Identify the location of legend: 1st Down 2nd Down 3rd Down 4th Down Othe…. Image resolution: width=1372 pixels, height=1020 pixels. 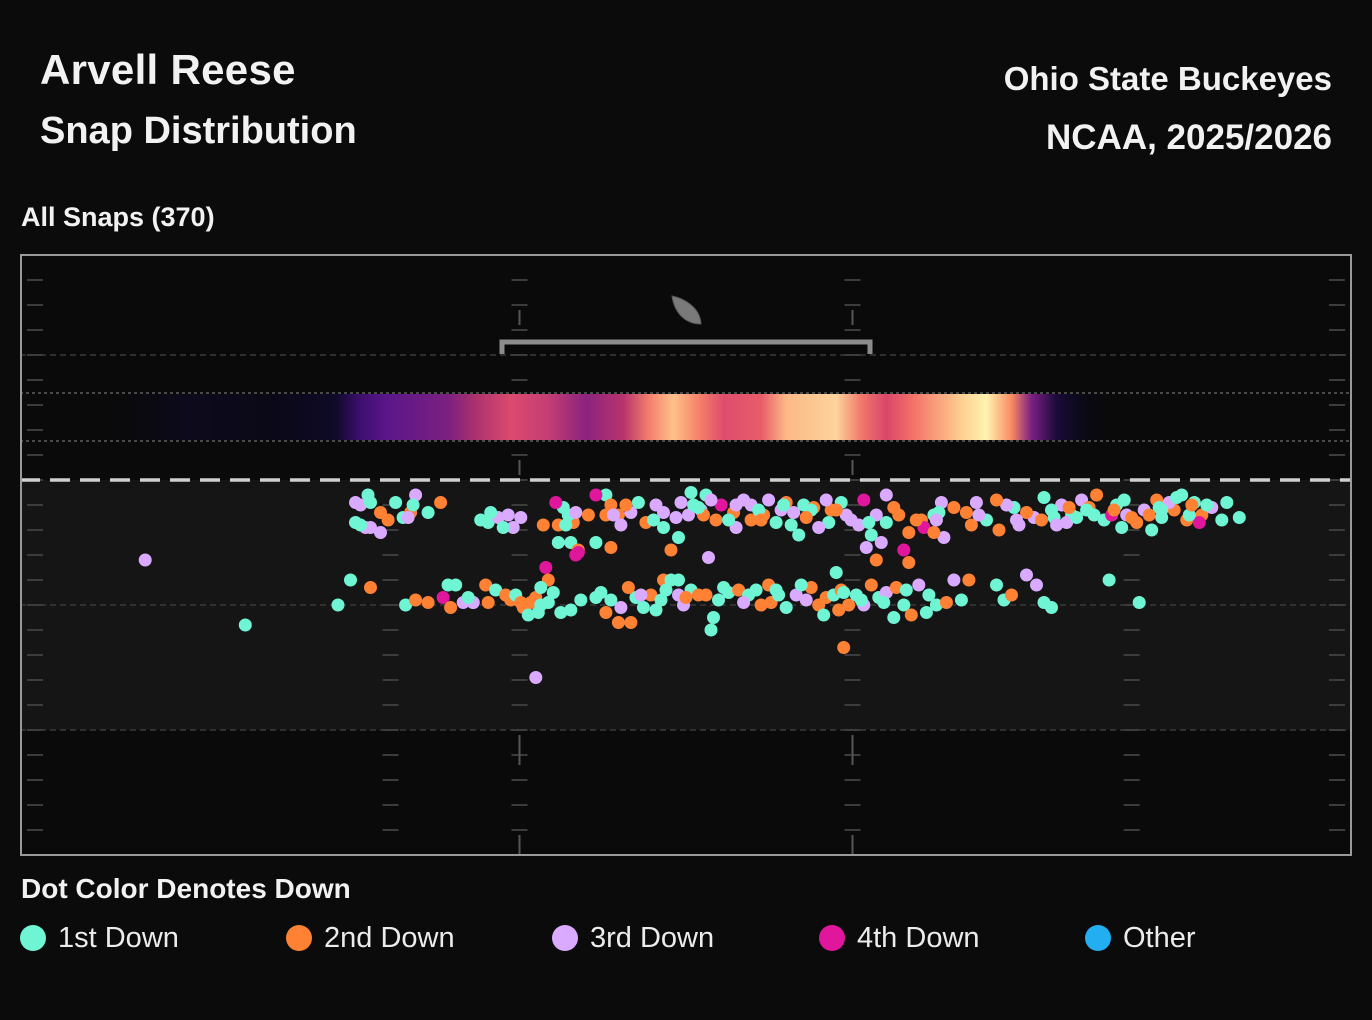
(690, 938).